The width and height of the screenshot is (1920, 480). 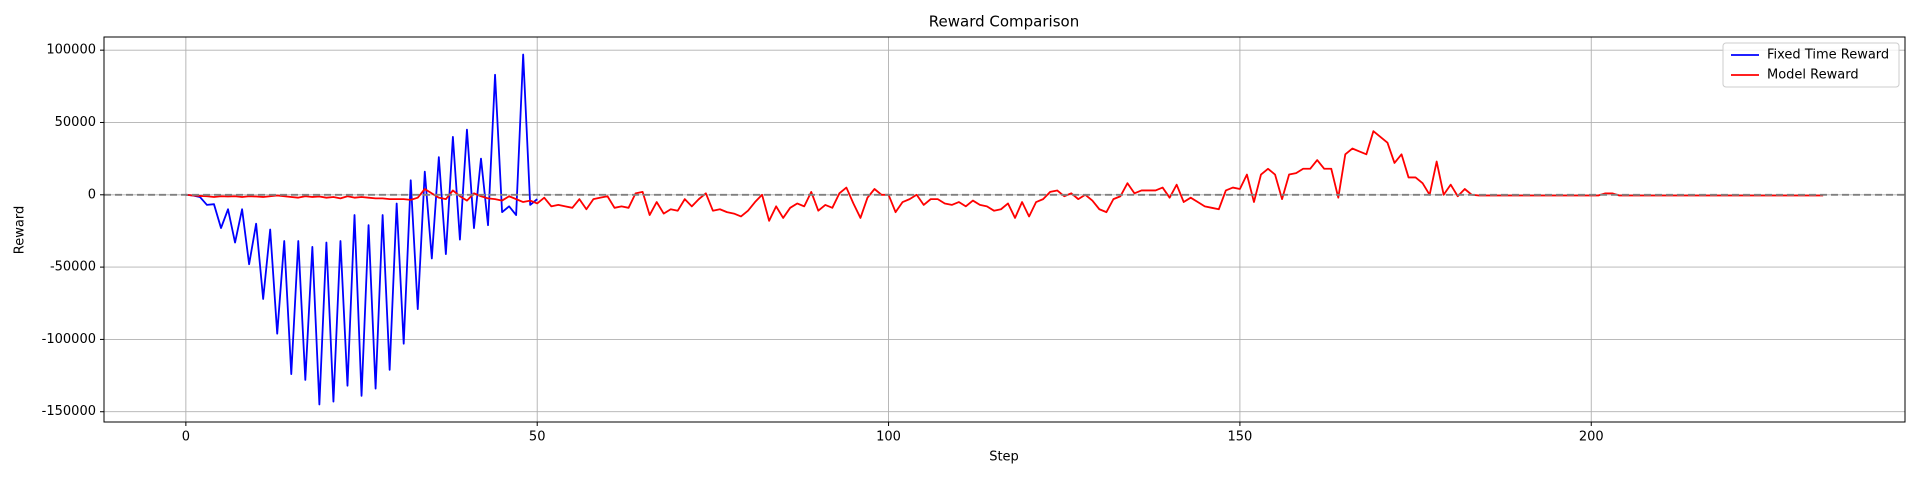 I want to click on y-tick-label: -150000, so click(x=69, y=411).